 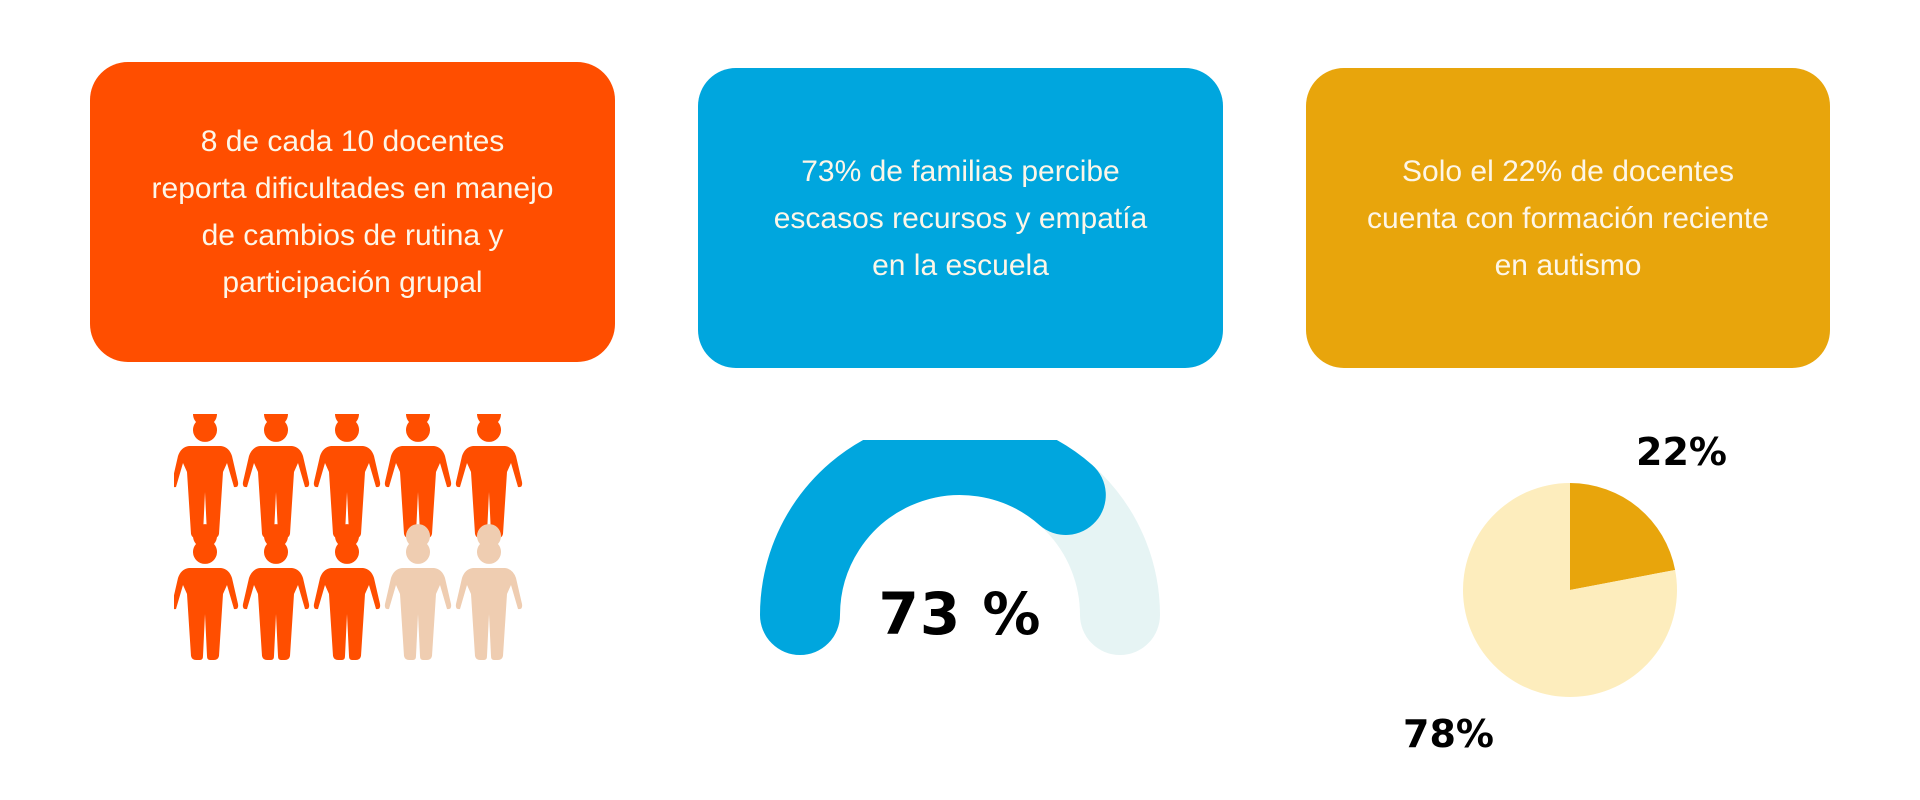 I want to click on gauge-chart, so click(x=960, y=547).